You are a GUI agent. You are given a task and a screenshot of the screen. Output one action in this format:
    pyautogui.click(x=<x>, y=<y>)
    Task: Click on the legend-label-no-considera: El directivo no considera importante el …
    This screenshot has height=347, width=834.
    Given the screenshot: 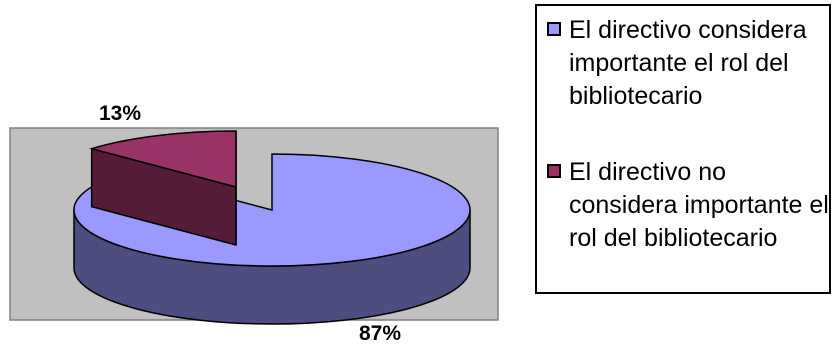 What is the action you would take?
    pyautogui.click(x=699, y=205)
    